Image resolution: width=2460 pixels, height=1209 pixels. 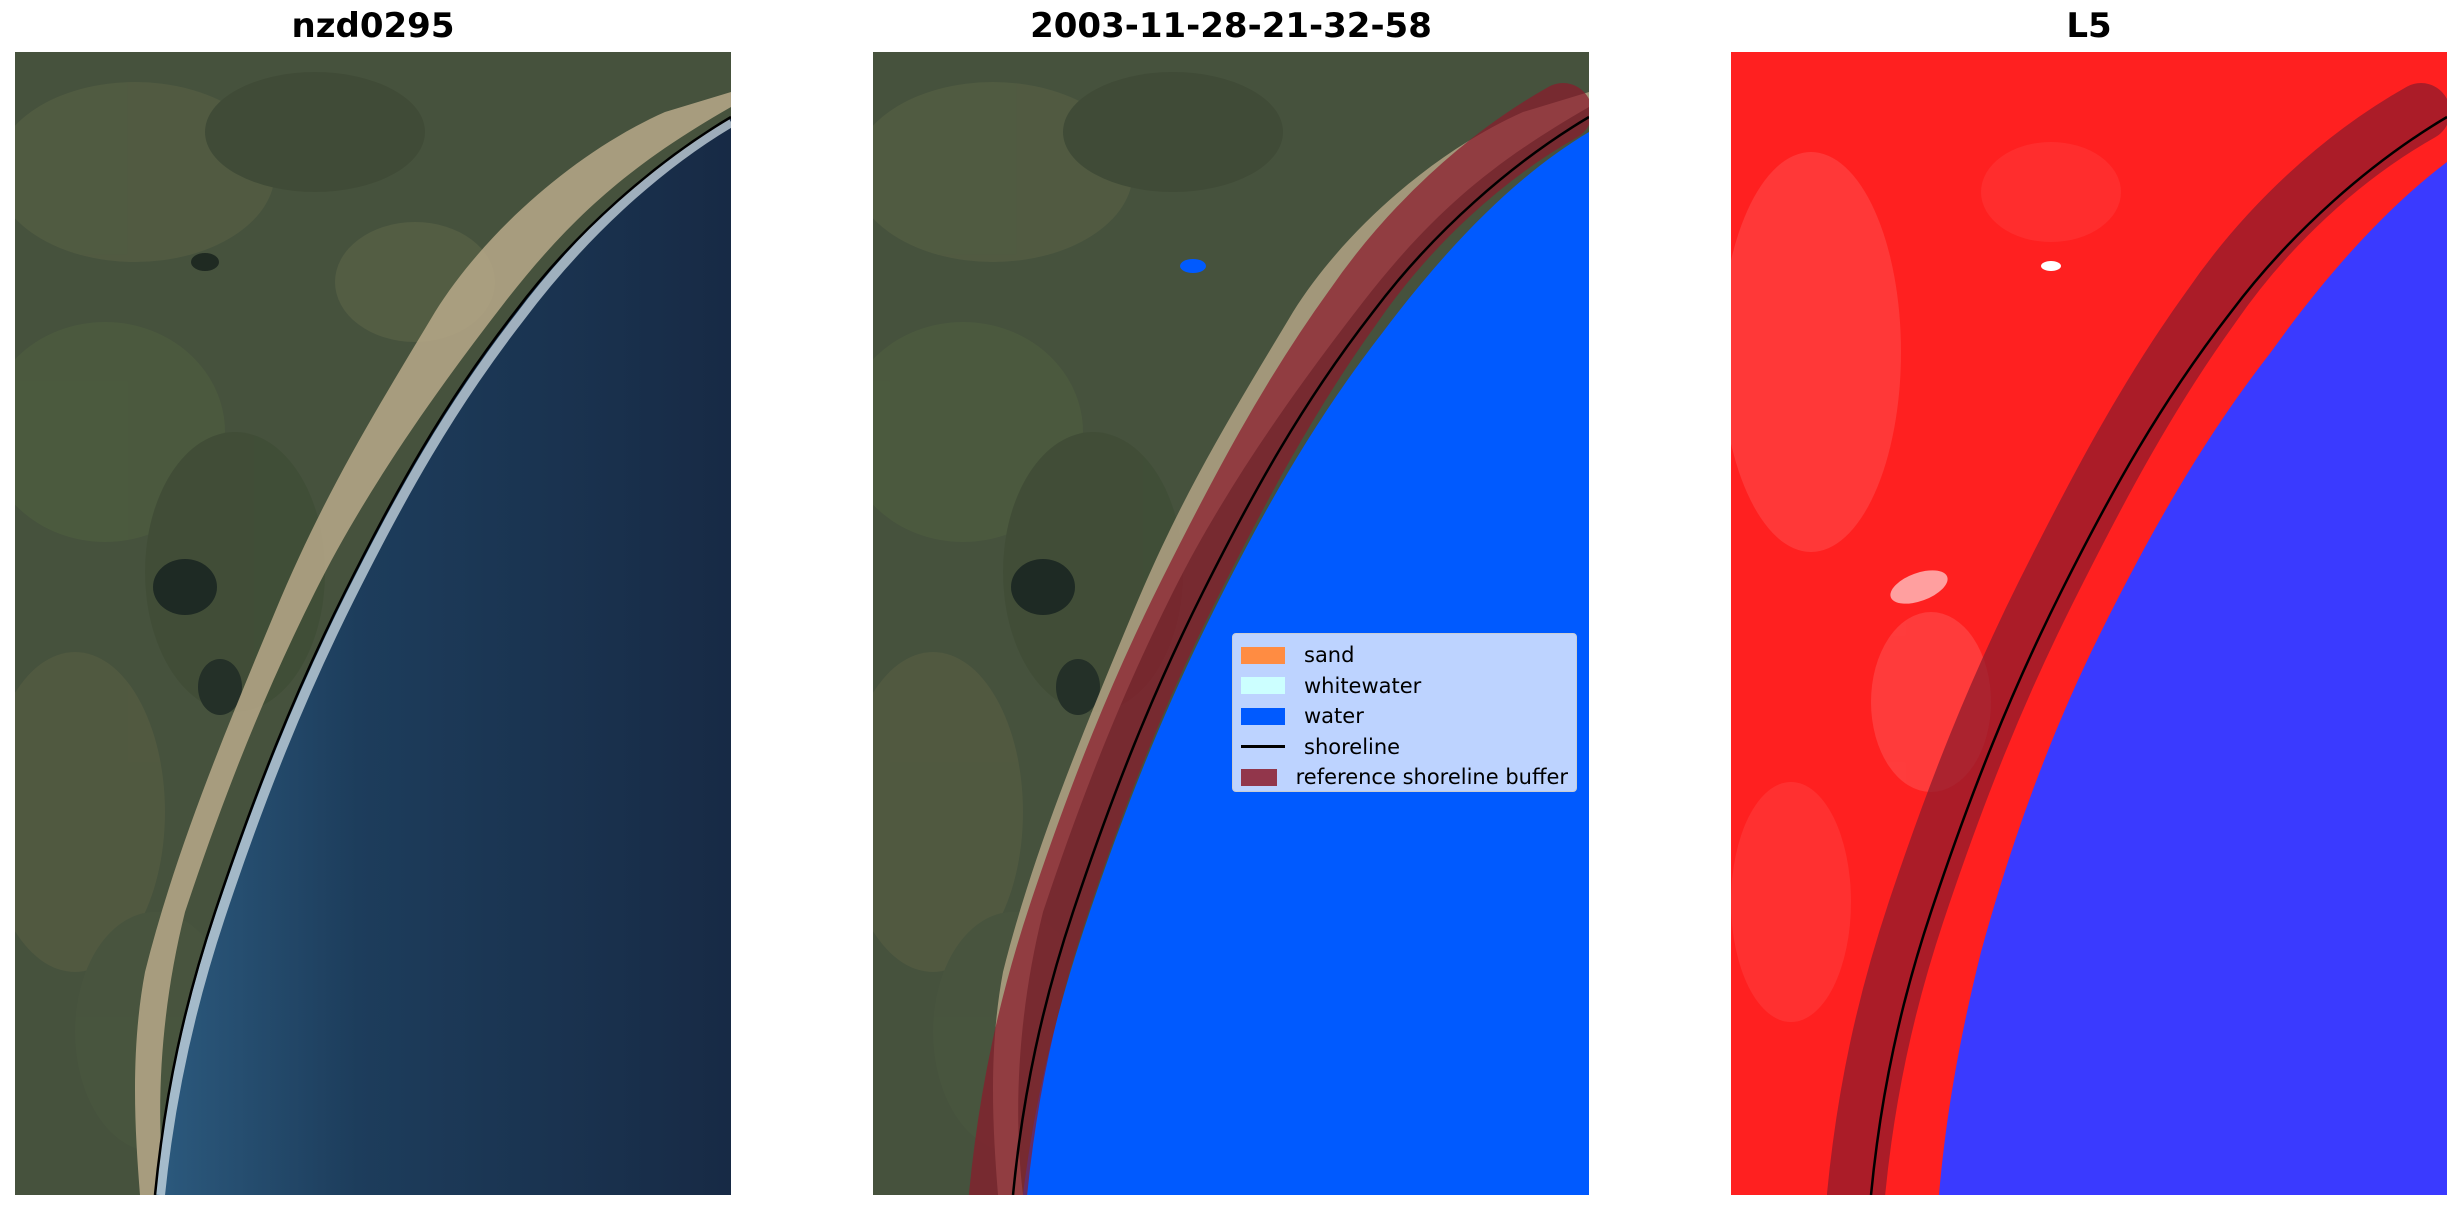 What do you see at coordinates (1404, 716) in the screenshot?
I see `legend-item-water: water` at bounding box center [1404, 716].